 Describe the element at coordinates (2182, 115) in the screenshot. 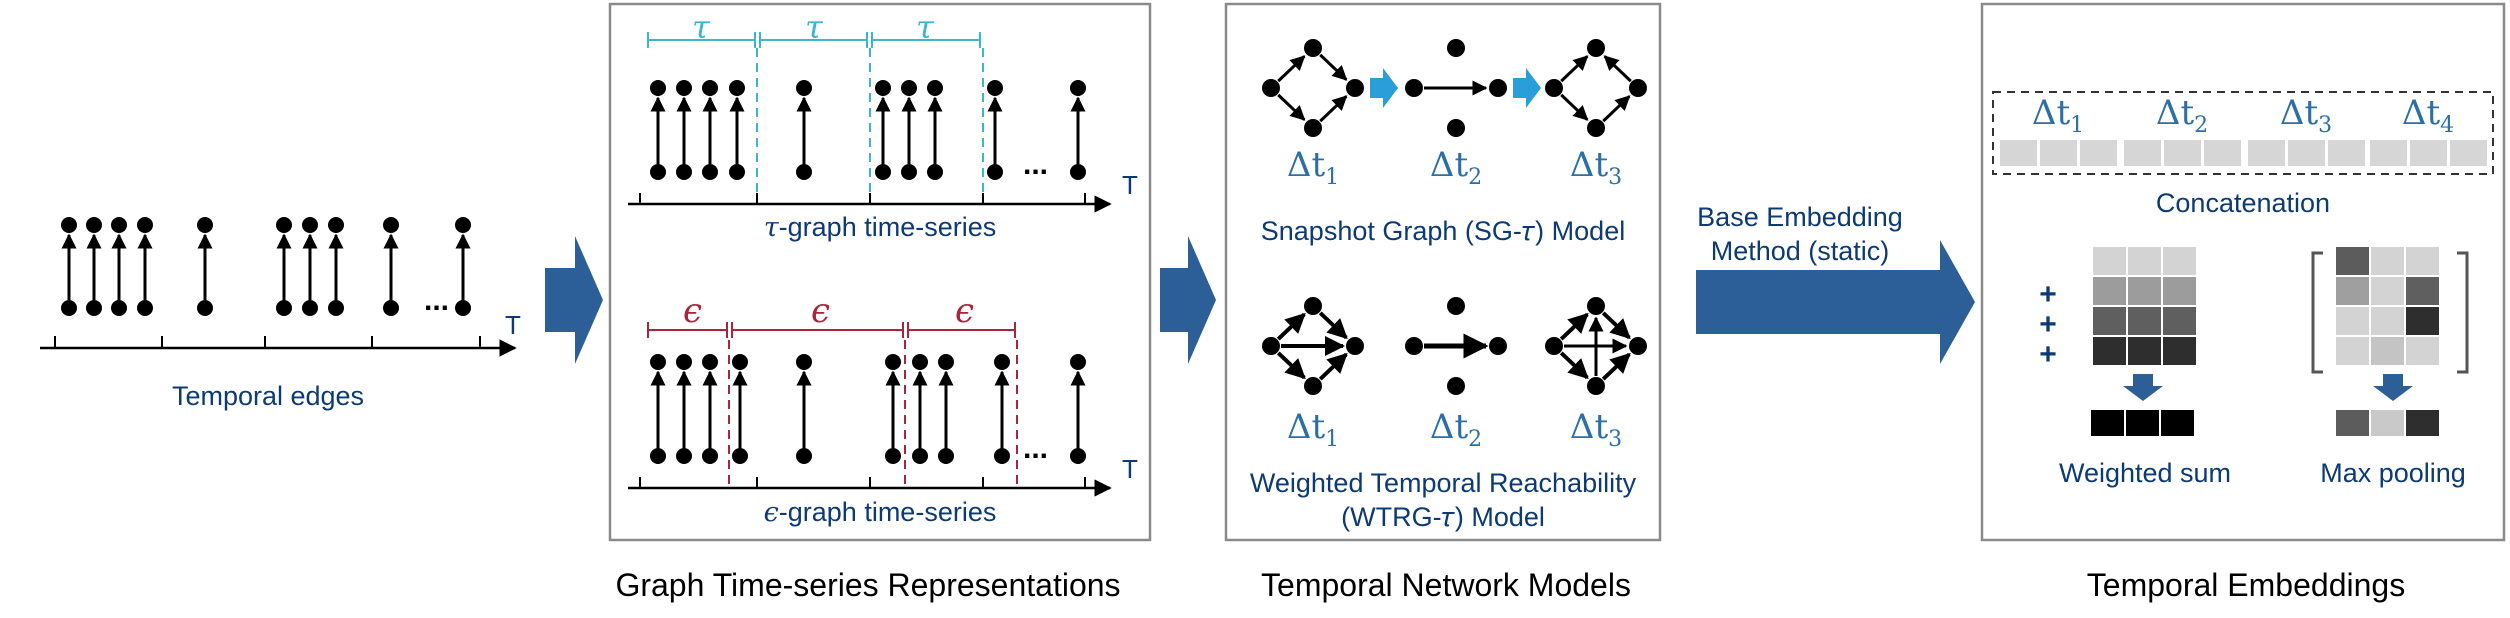

I see `embed-delta-2: Δt2` at that location.